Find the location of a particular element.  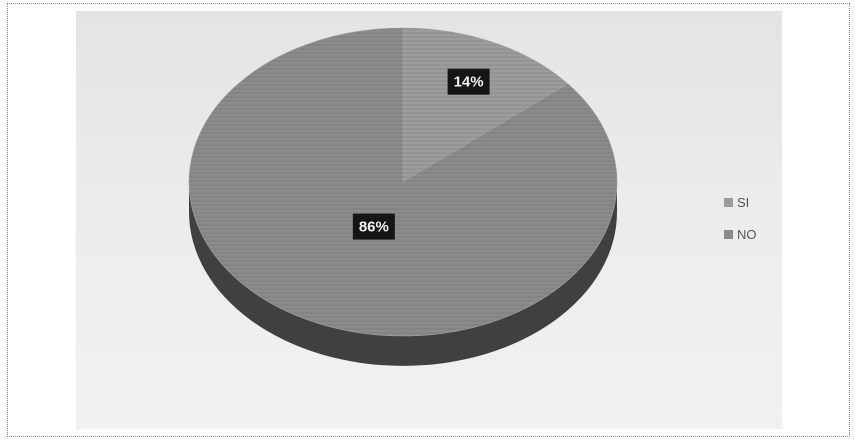

legend-label-si: SI is located at coordinates (743, 202).